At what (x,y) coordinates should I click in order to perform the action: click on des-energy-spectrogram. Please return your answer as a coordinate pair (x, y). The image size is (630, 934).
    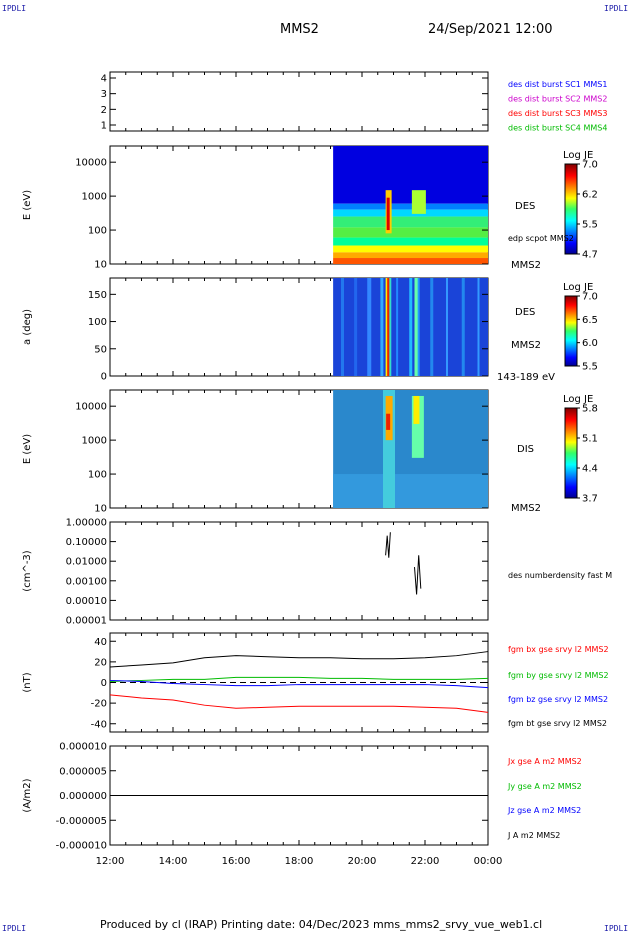
    Looking at the image, I should click on (410, 205).